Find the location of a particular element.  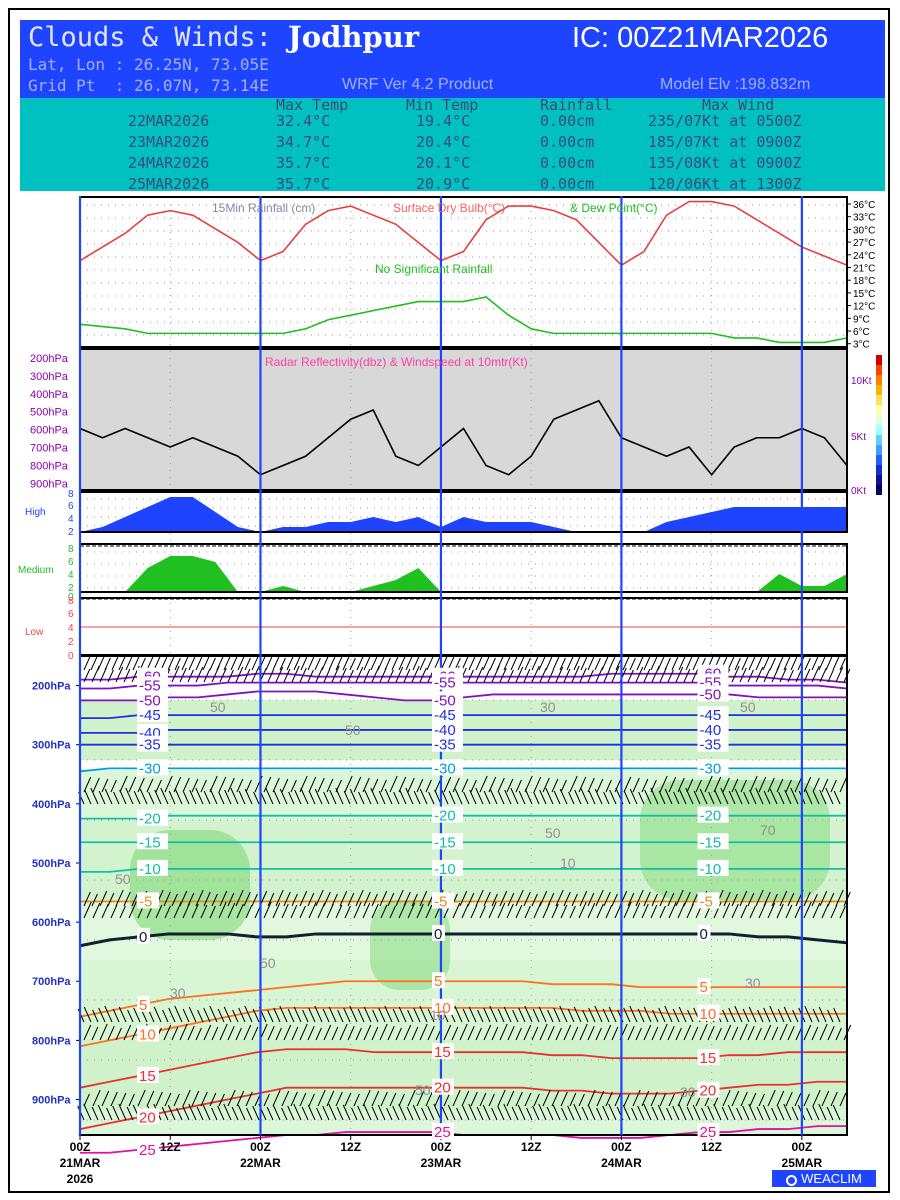

col-header-max-temp: Max Temp is located at coordinates (312, 105).